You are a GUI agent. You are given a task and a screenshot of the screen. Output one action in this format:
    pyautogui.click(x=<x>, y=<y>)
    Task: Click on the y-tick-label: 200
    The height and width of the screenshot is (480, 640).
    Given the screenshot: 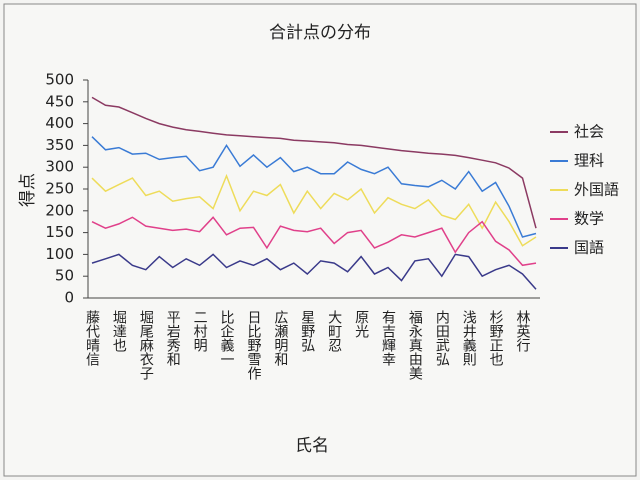 What is the action you would take?
    pyautogui.click(x=59, y=210)
    